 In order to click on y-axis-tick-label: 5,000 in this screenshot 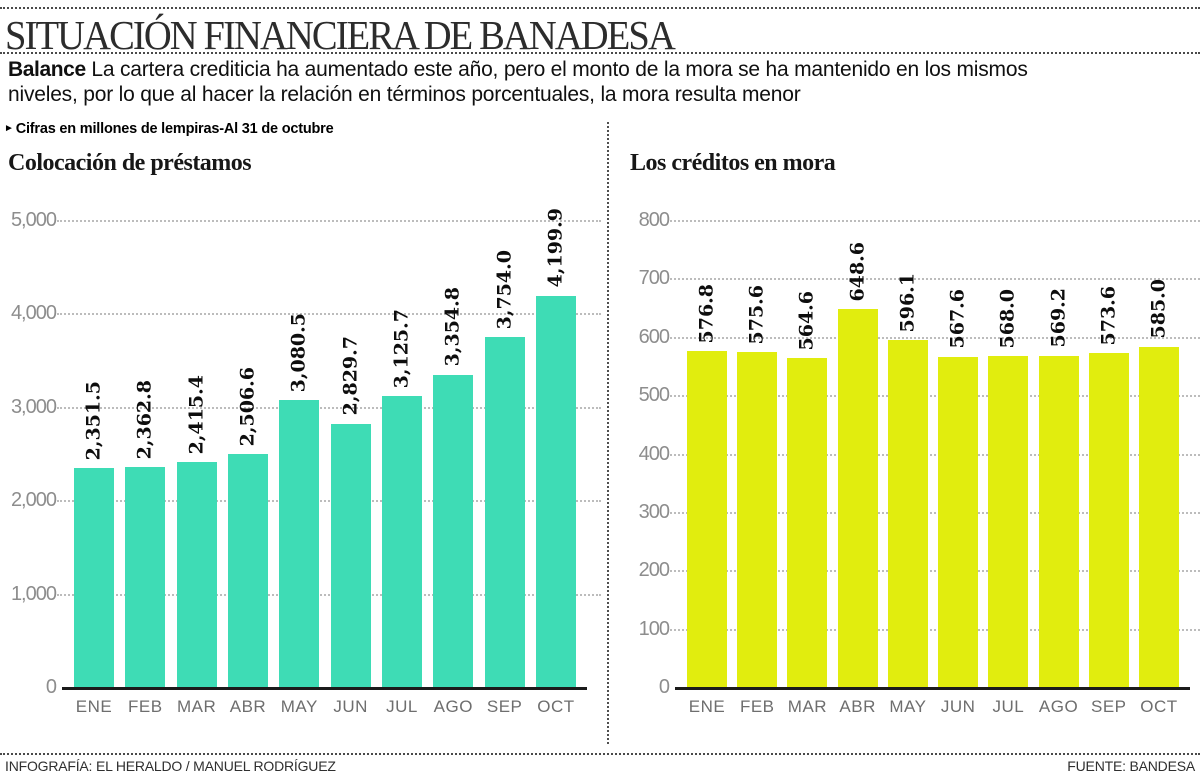, I will do `click(33, 220)`.